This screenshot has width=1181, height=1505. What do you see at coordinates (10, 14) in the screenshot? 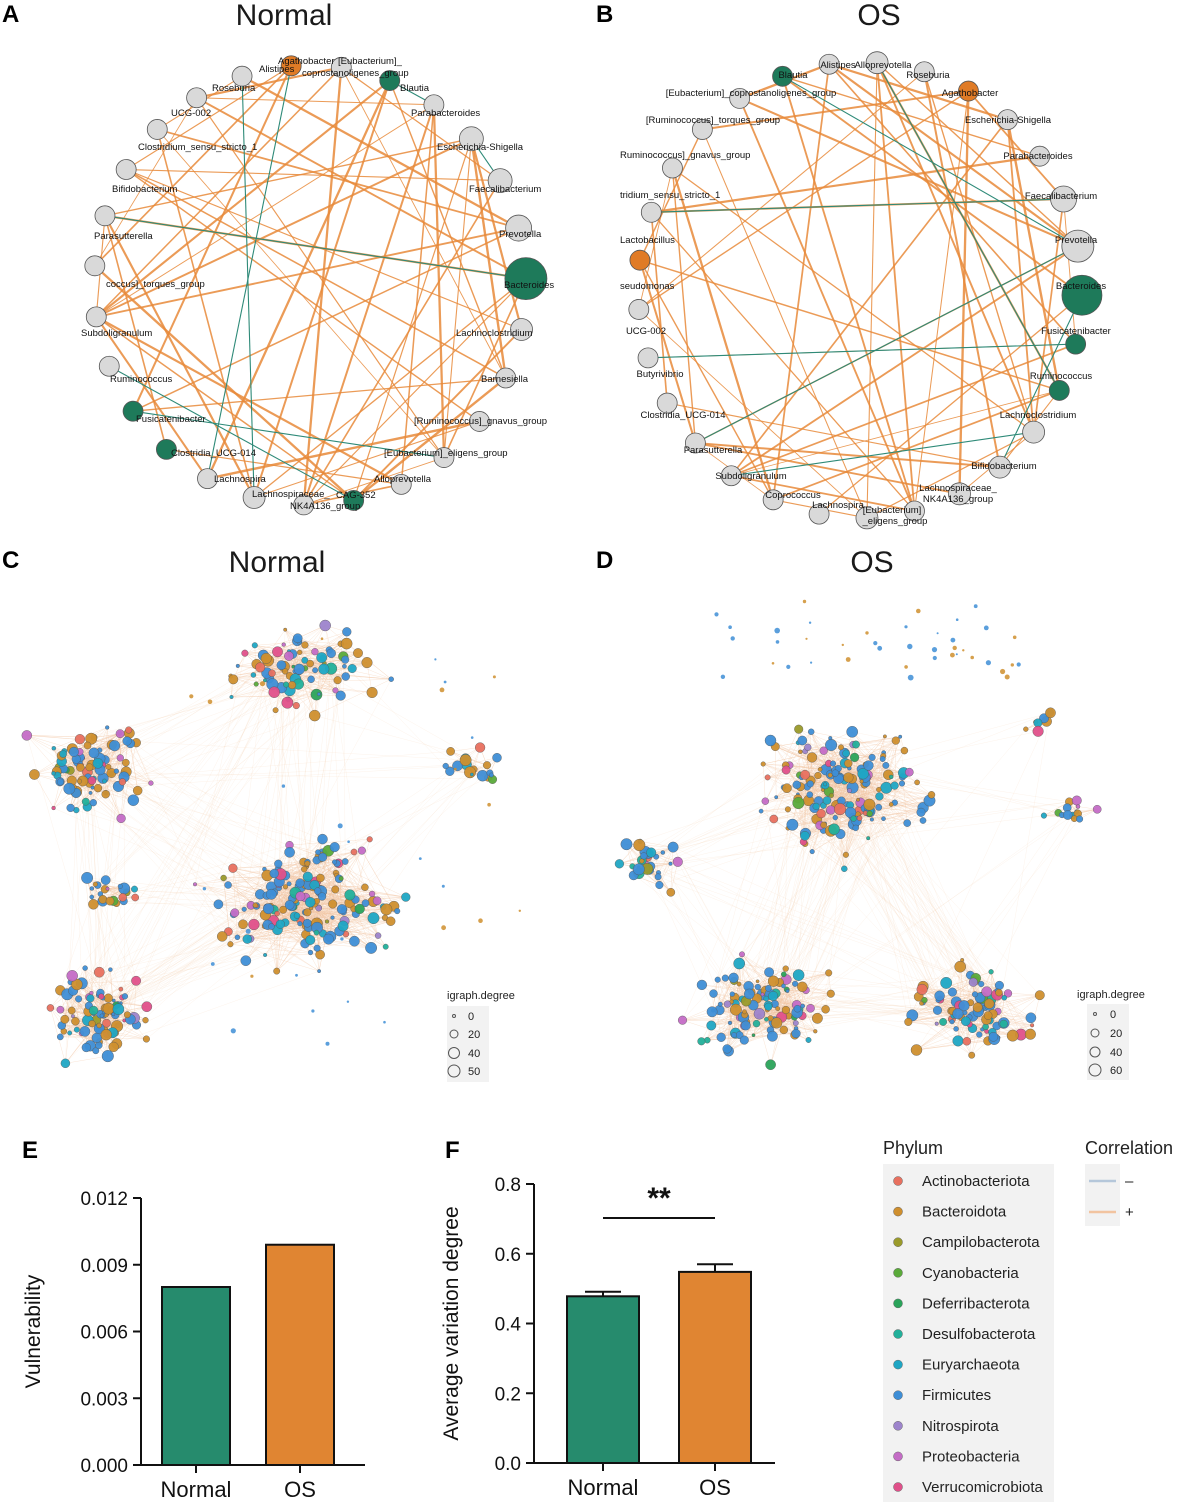
I see `panel-letter-a: A` at bounding box center [10, 14].